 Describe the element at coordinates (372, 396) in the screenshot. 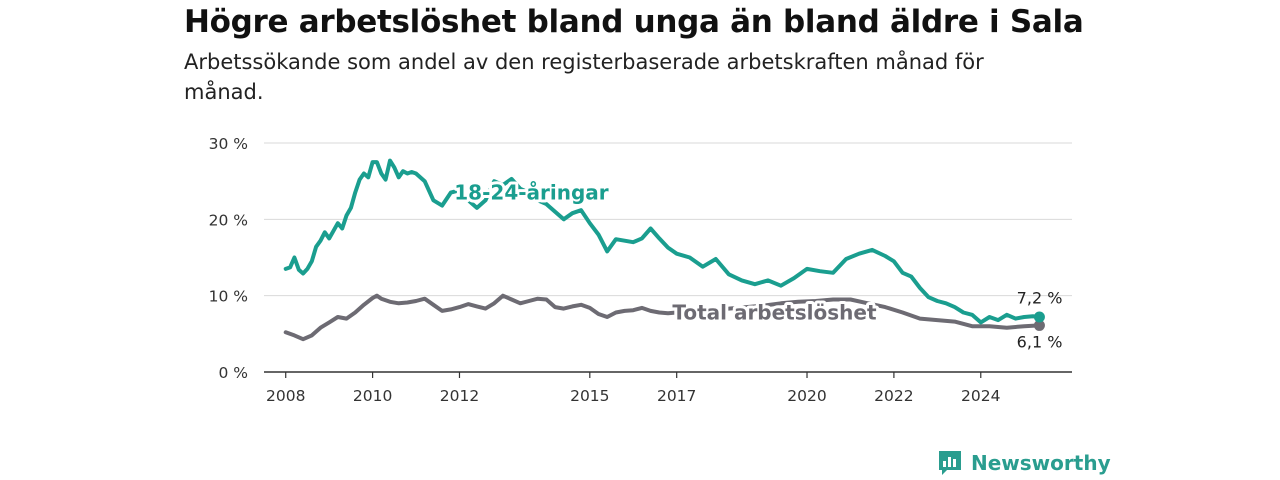

I see `x-tick-label: 2010` at that location.